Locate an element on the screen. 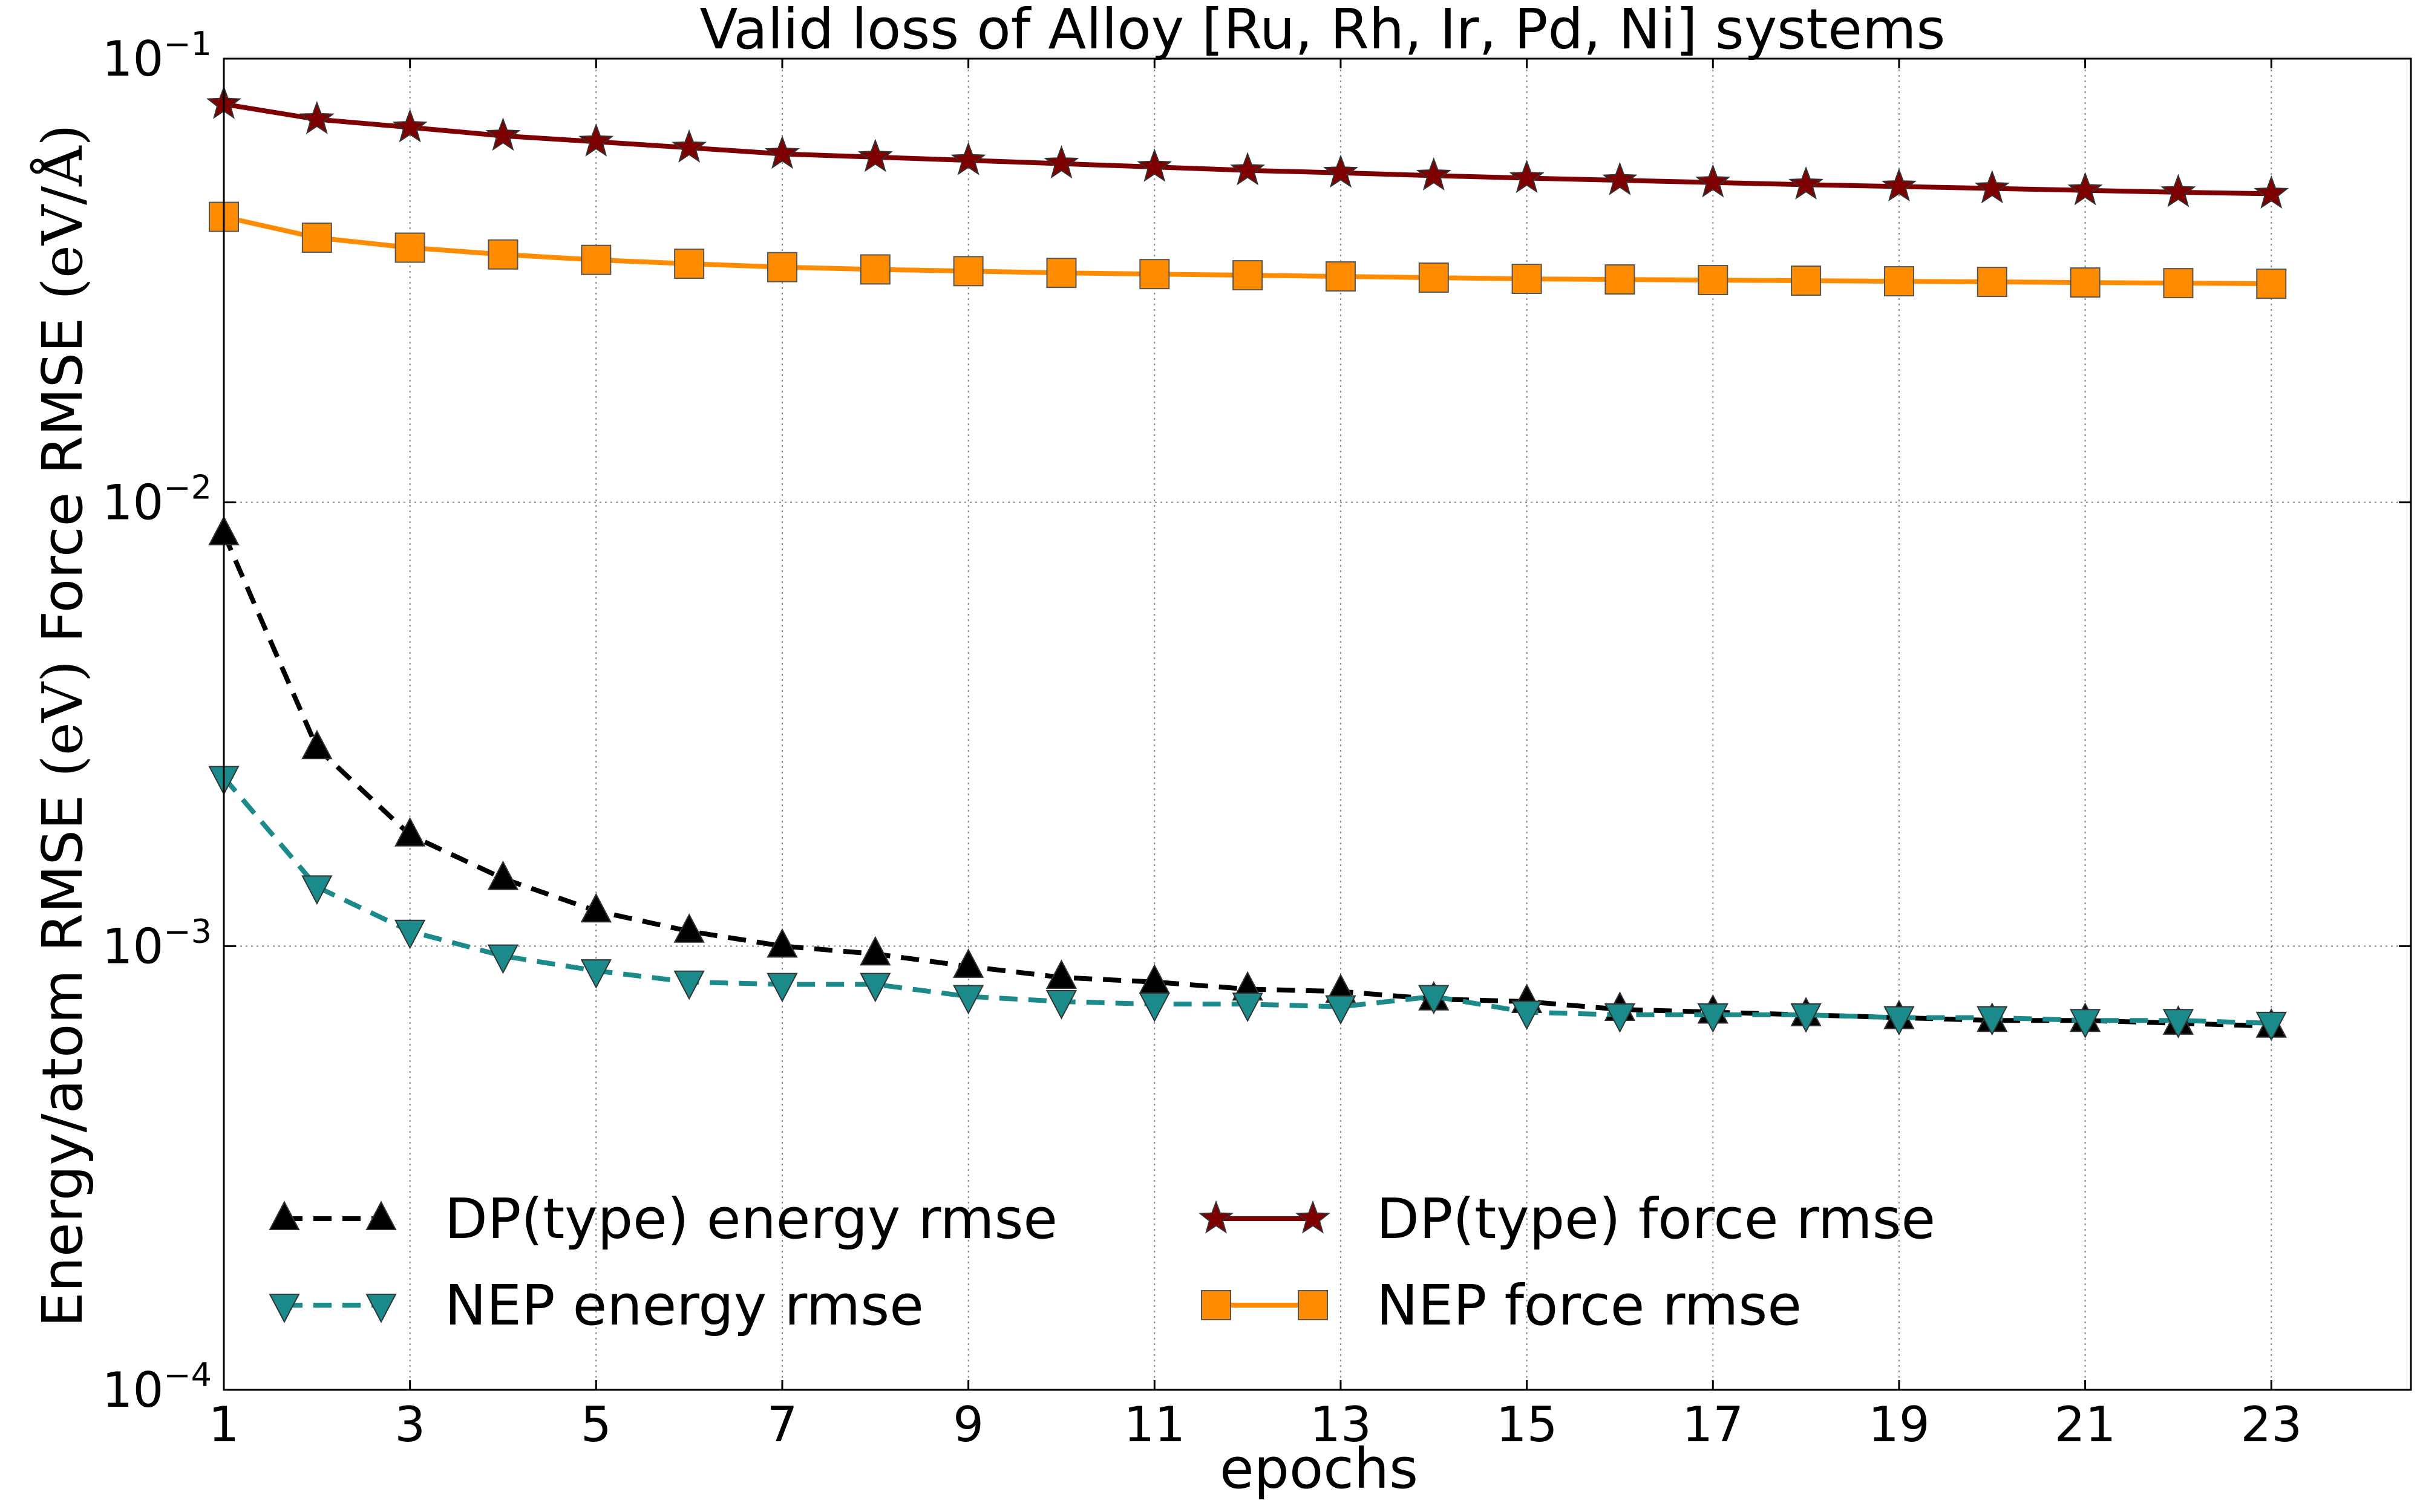 Image resolution: width=2420 pixels, height=1512 pixels. legend-item: NEP force rmse is located at coordinates (1501, 1305).